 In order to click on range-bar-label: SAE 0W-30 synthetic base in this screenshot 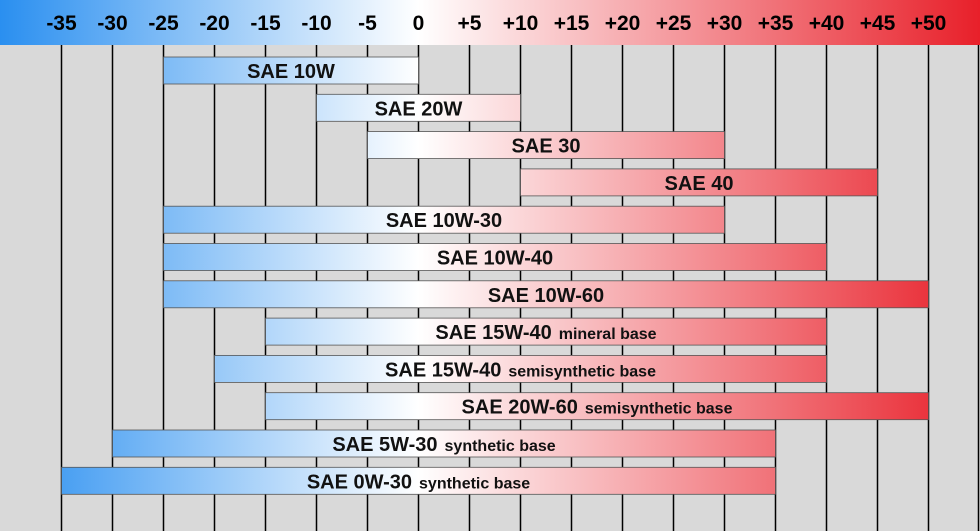, I will do `click(418, 482)`.